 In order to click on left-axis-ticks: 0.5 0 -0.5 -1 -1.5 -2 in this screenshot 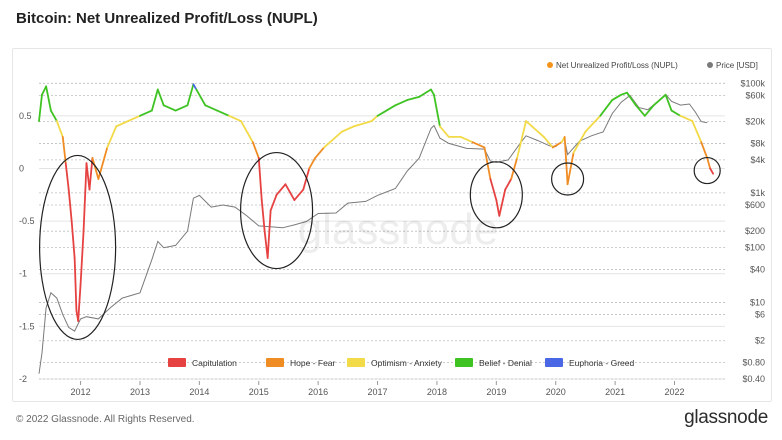, I will do `click(27, 247)`.